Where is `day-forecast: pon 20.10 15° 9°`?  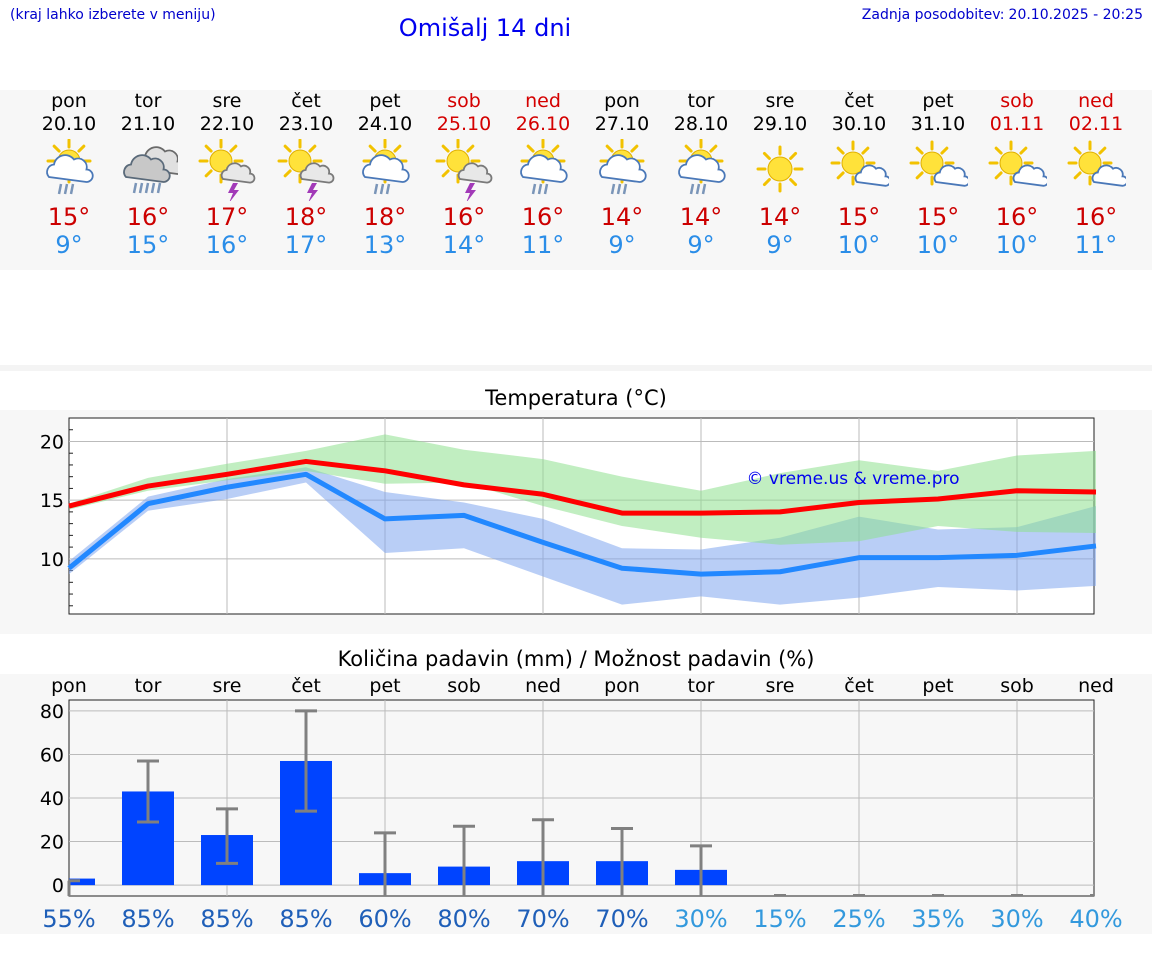 day-forecast: pon 20.10 15° 9° is located at coordinates (69, 174).